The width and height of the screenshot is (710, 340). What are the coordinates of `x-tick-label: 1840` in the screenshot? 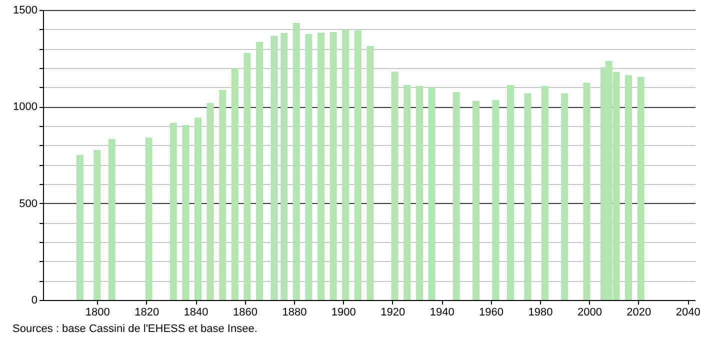 It's located at (196, 312).